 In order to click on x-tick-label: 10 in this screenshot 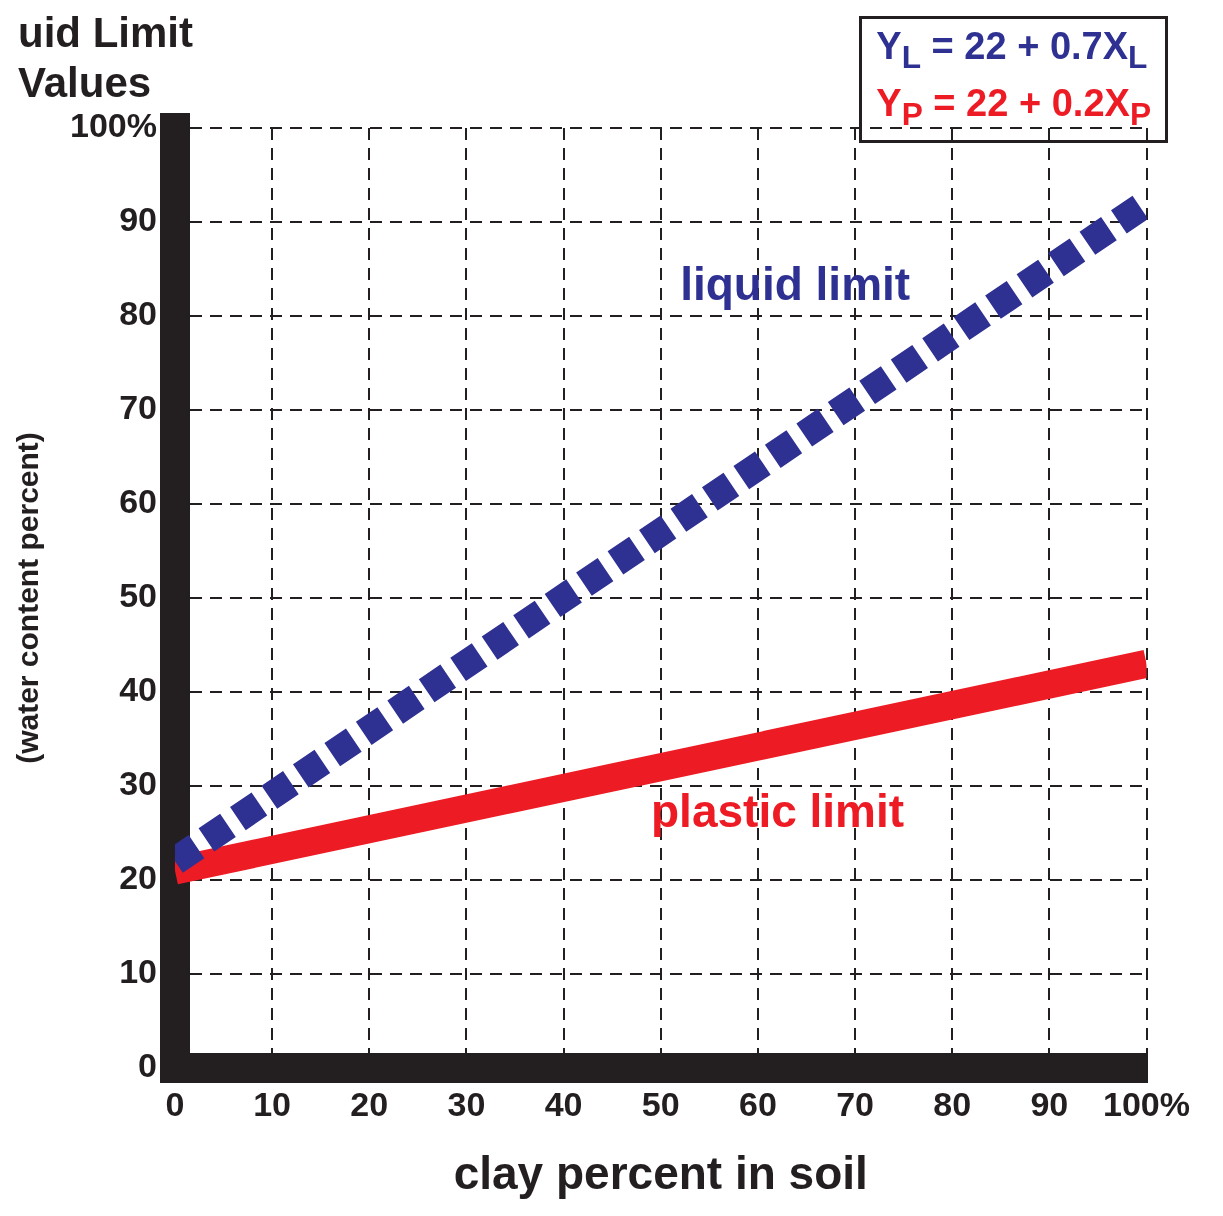, I will do `click(272, 1103)`.